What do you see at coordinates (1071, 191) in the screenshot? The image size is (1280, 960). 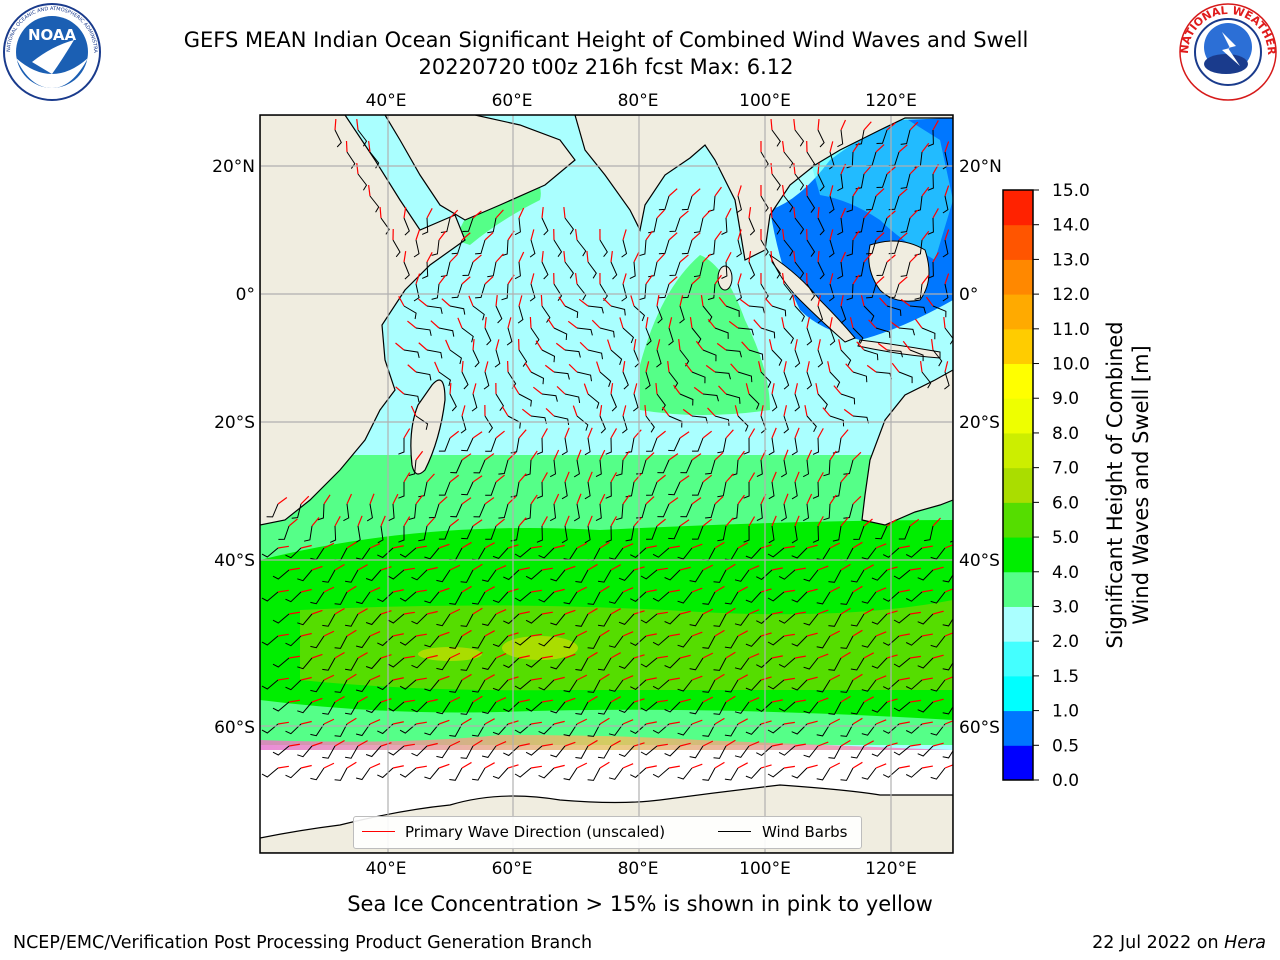 I see `colorbar-tick-label: 15.0` at bounding box center [1071, 191].